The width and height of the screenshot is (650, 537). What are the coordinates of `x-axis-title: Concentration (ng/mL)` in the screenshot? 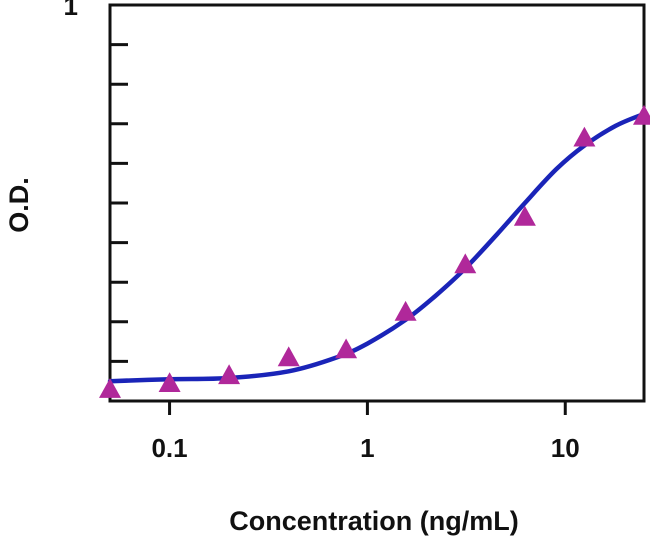 It's located at (373, 521).